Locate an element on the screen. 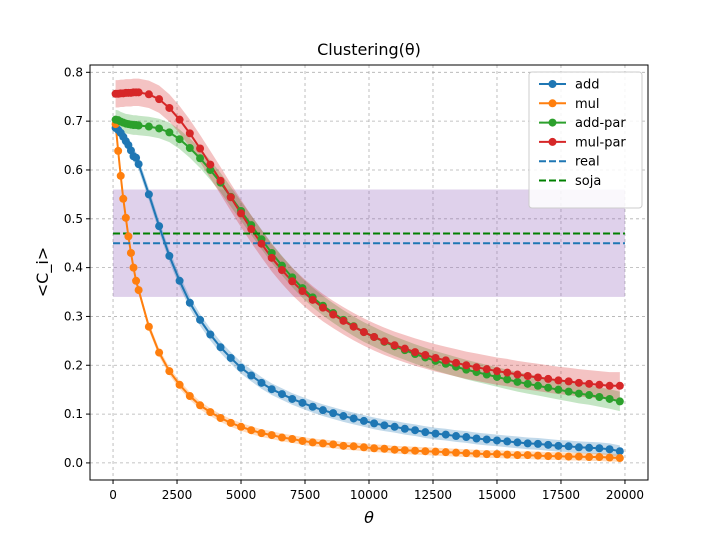  legend-label-soja: soja is located at coordinates (588, 181).